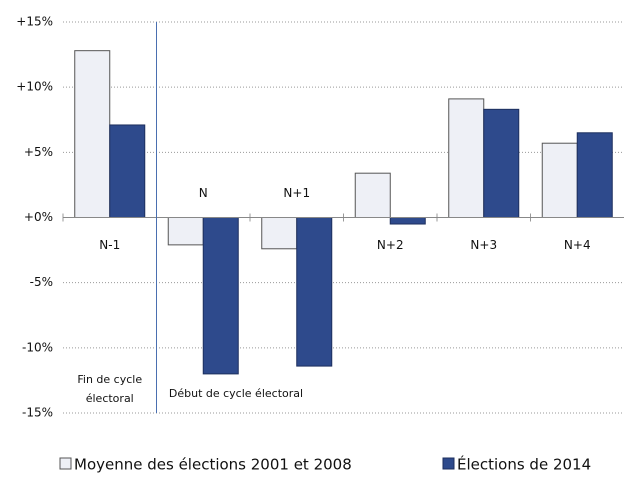 The height and width of the screenshot is (477, 628). What do you see at coordinates (390, 245) in the screenshot?
I see `x-tick-label: N+2` at bounding box center [390, 245].